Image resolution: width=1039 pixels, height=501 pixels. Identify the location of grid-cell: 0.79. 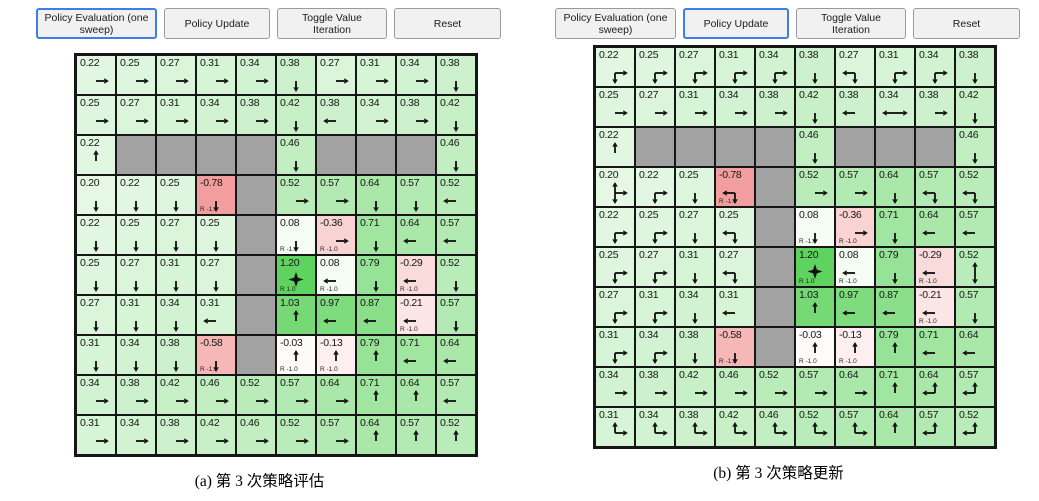
(895, 267).